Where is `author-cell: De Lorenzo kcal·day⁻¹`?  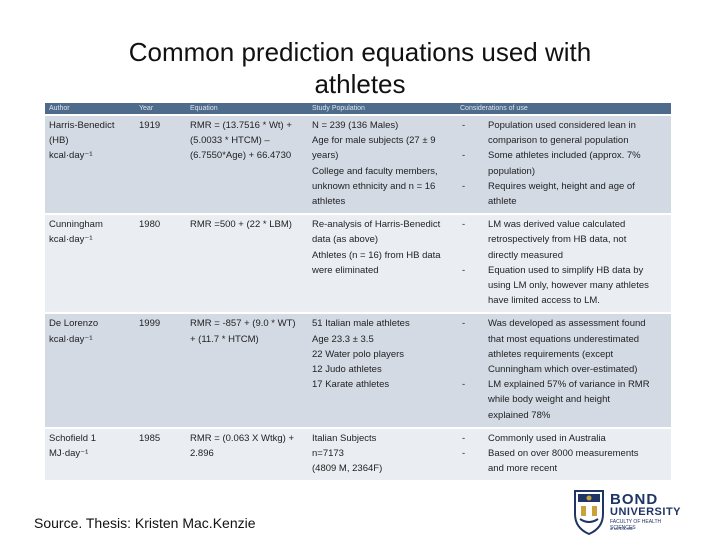
author-cell: De Lorenzo kcal·day⁻¹ is located at coordinates (90, 371).